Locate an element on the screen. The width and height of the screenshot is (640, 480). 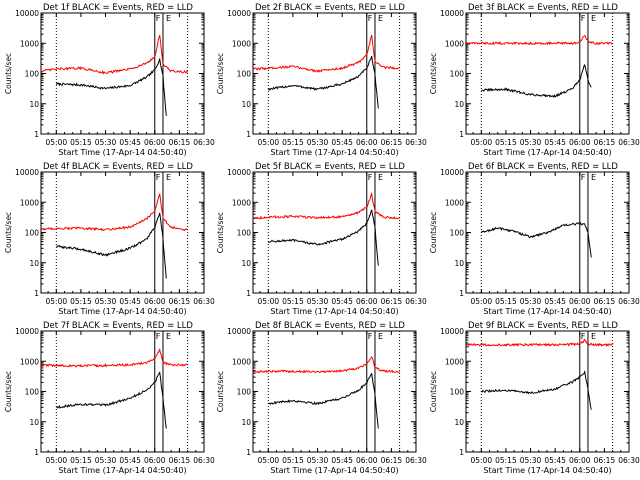
panel-title: Det 9f BLACK = Events, RED = LLD is located at coordinates (543, 326).